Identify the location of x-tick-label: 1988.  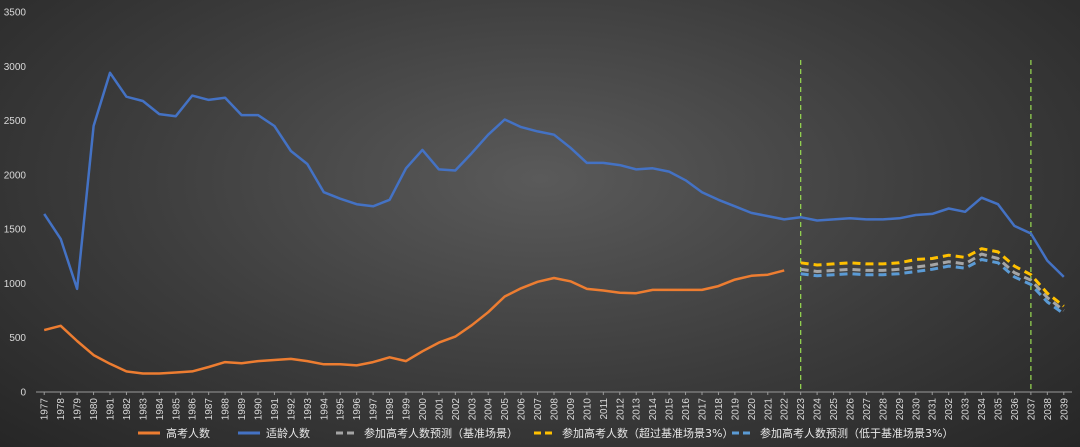
(226, 409).